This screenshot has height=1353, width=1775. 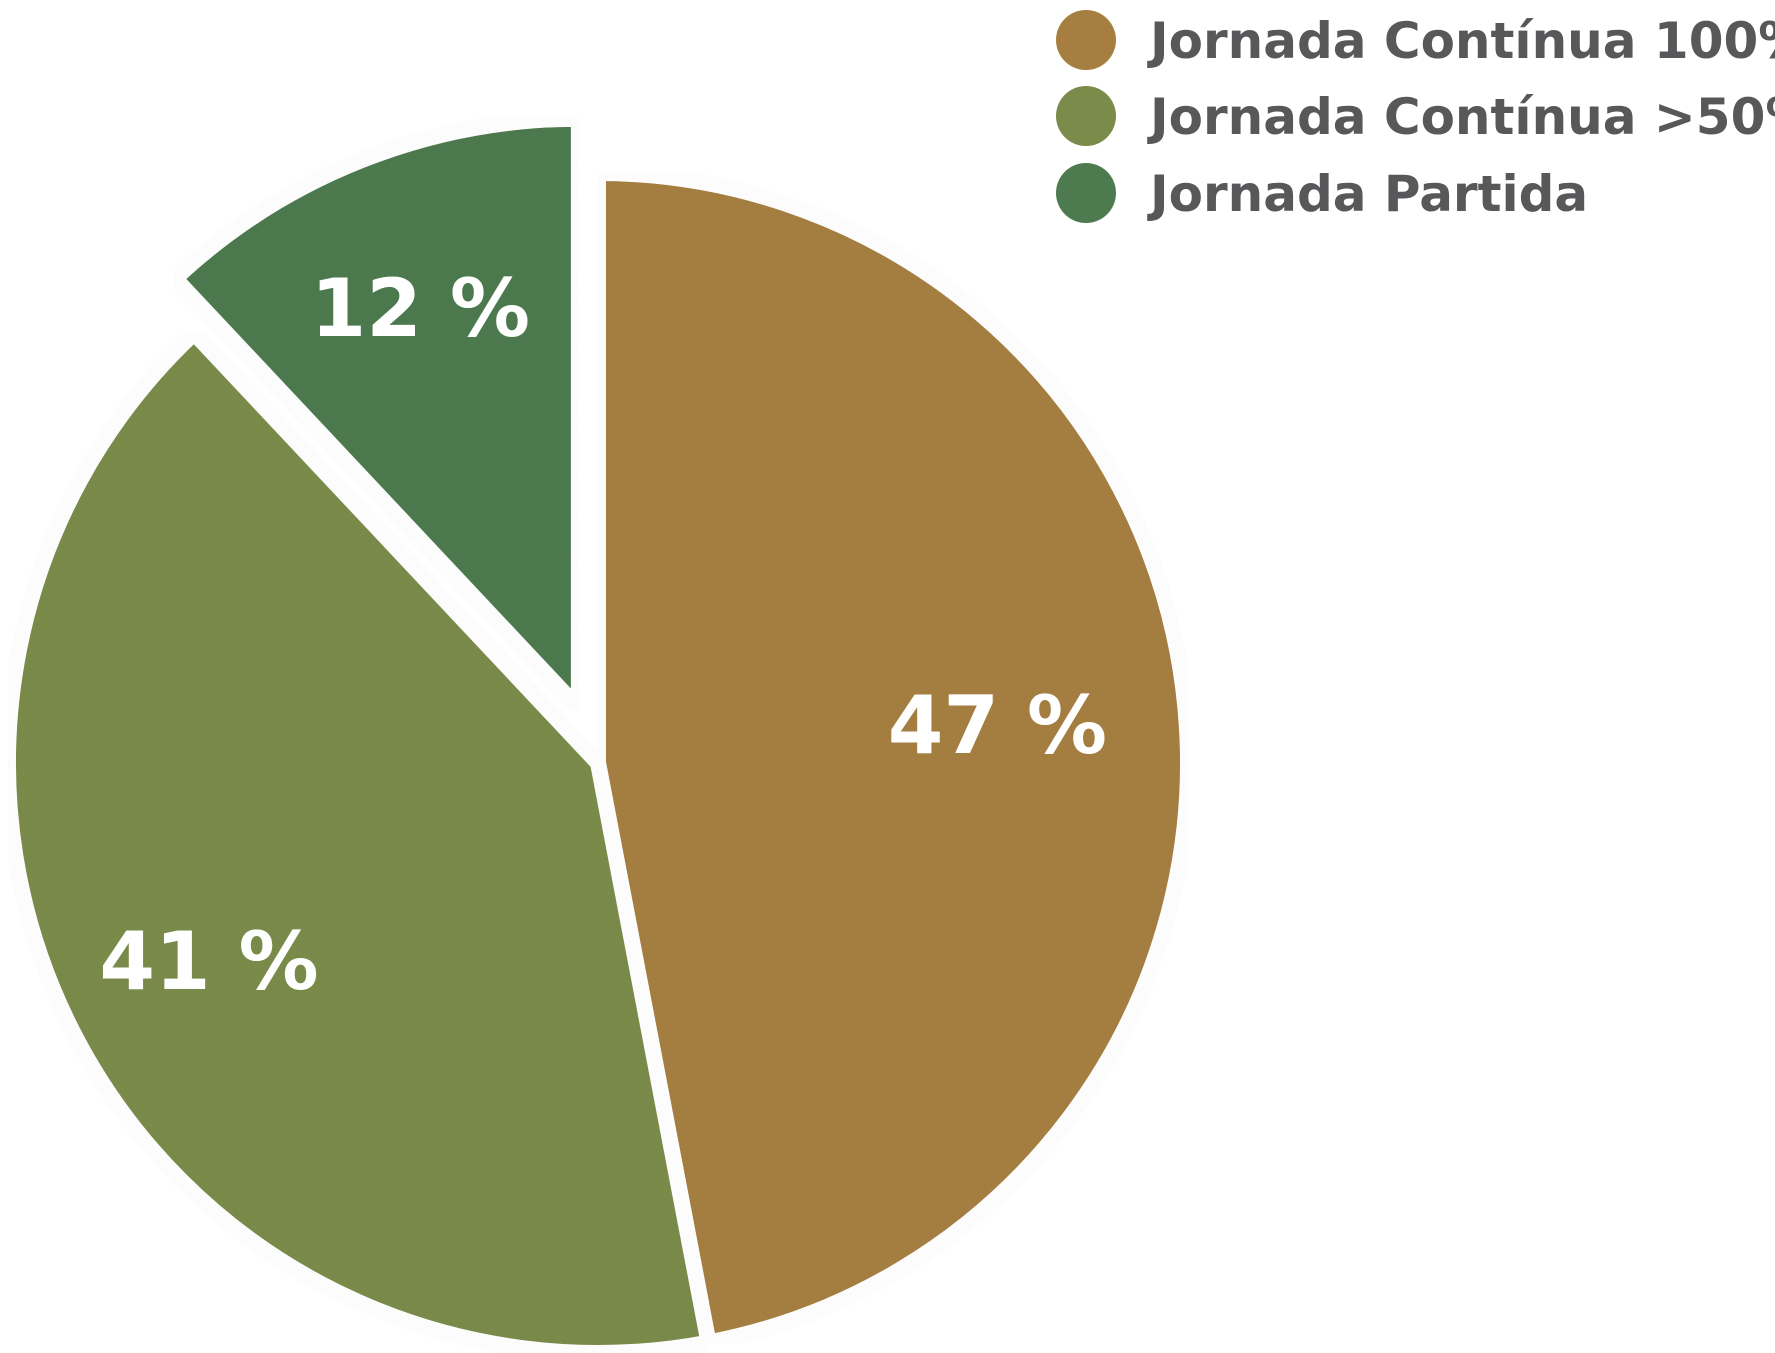 What do you see at coordinates (1461, 41) in the screenshot?
I see `legend-label-jornada-continua-100: Jornada Contínua 100%` at bounding box center [1461, 41].